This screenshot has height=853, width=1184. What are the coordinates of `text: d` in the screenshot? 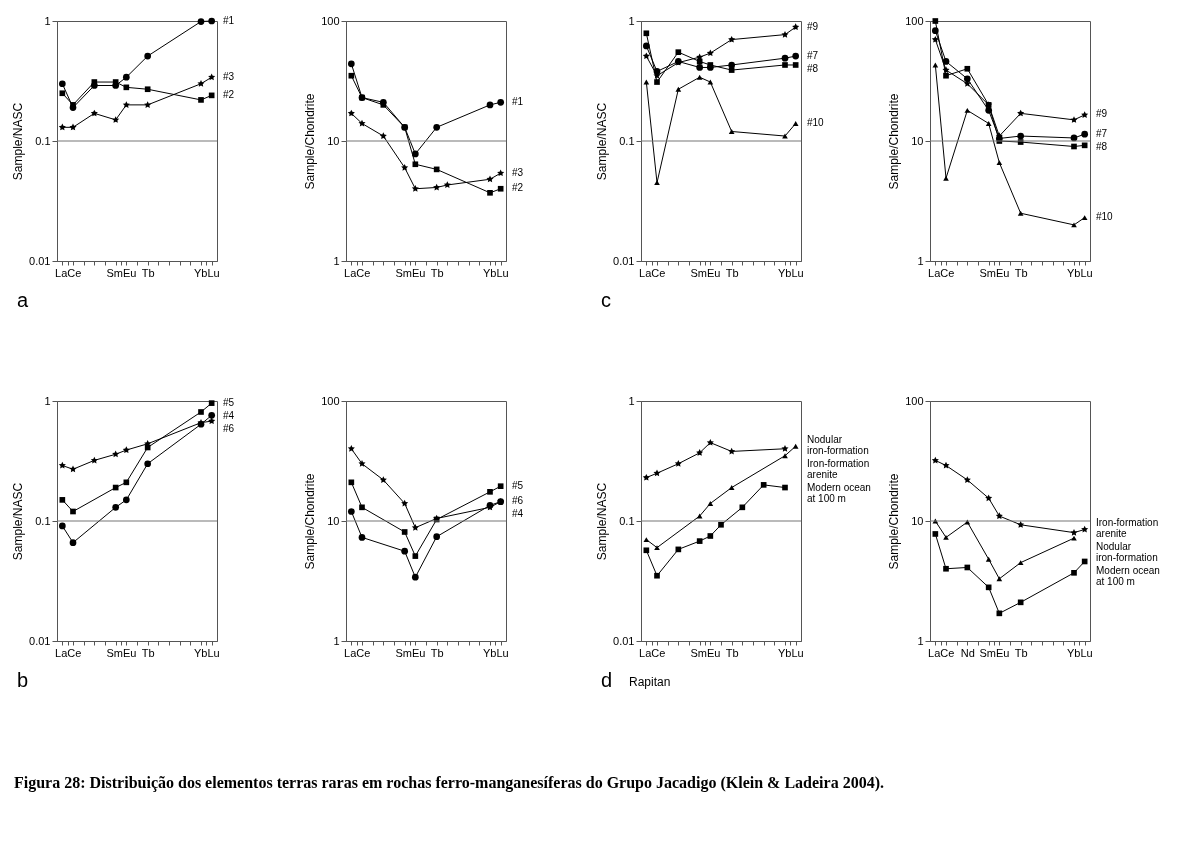 It's located at (607, 680).